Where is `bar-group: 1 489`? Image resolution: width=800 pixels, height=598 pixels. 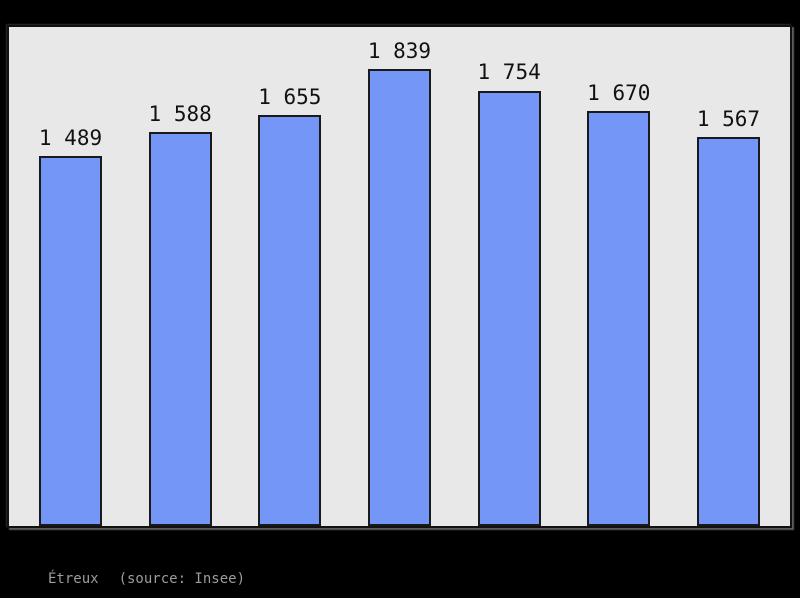 bar-group: 1 489 is located at coordinates (70, 326).